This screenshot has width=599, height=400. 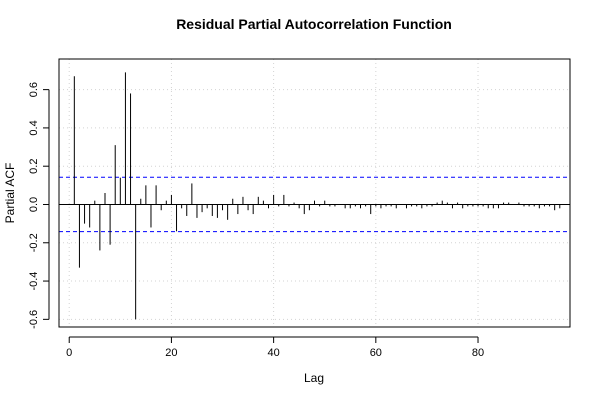 I want to click on x-tick-label: 80, so click(x=478, y=353).